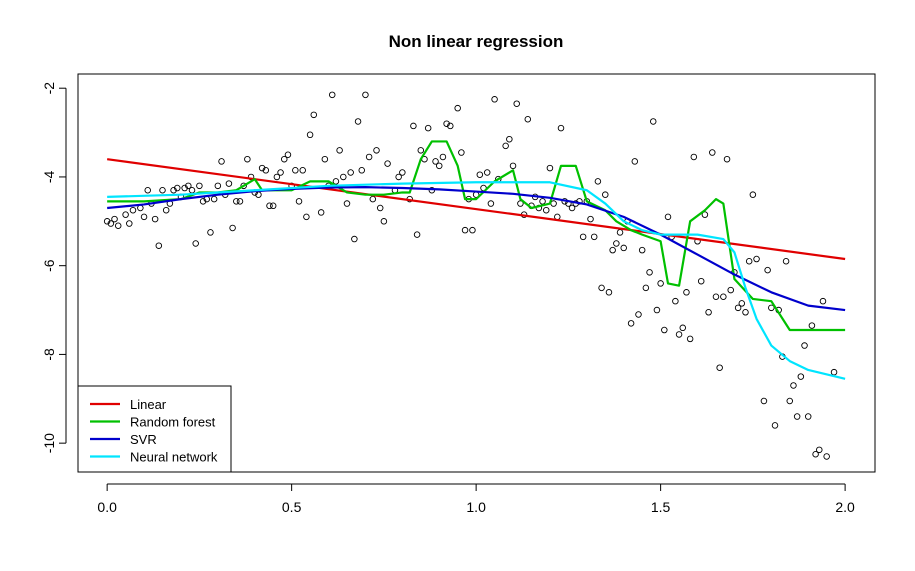 This screenshot has height=571, width=915. Describe the element at coordinates (49, 354) in the screenshot. I see `y-tick-label: -8` at that location.